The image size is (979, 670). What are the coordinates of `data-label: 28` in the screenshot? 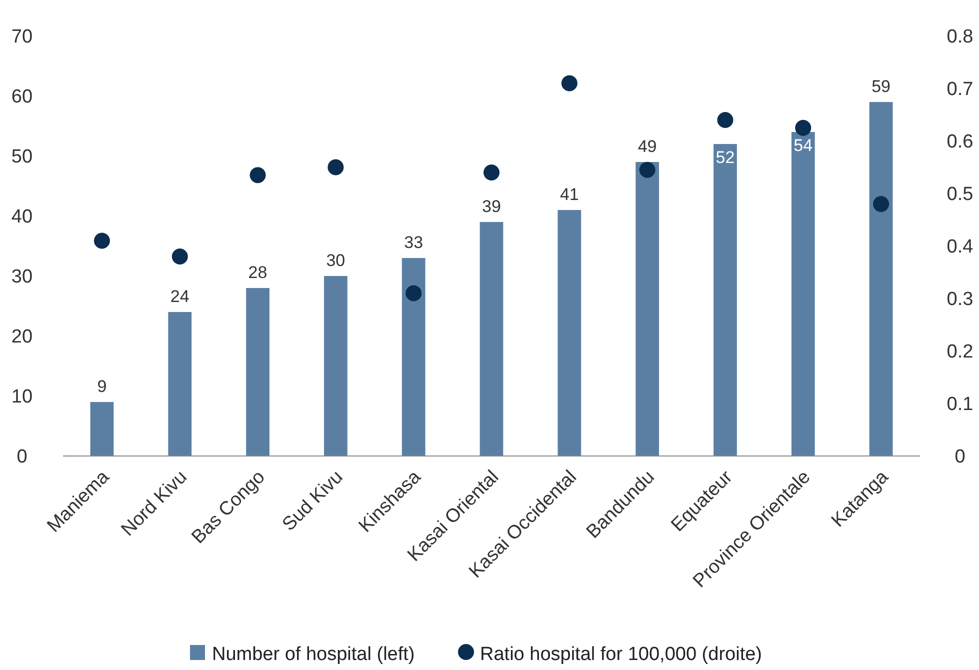 It's located at (258, 272).